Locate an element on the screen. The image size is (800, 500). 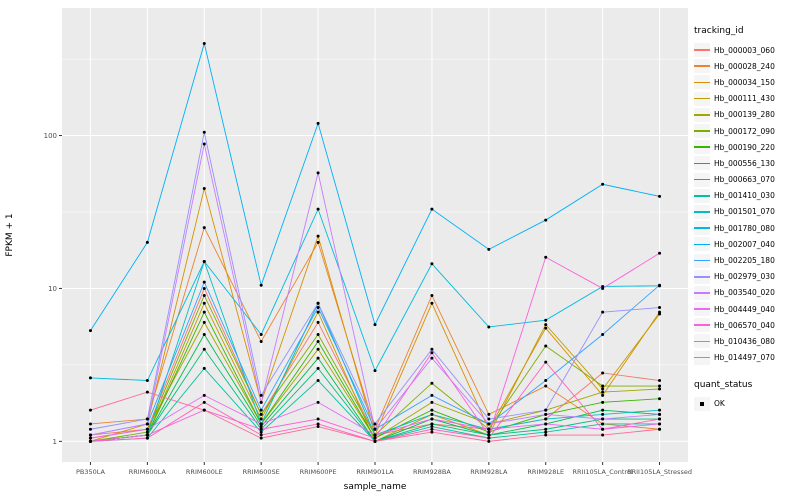
x-tick-label: RRIM928BA is located at coordinates (432, 472).